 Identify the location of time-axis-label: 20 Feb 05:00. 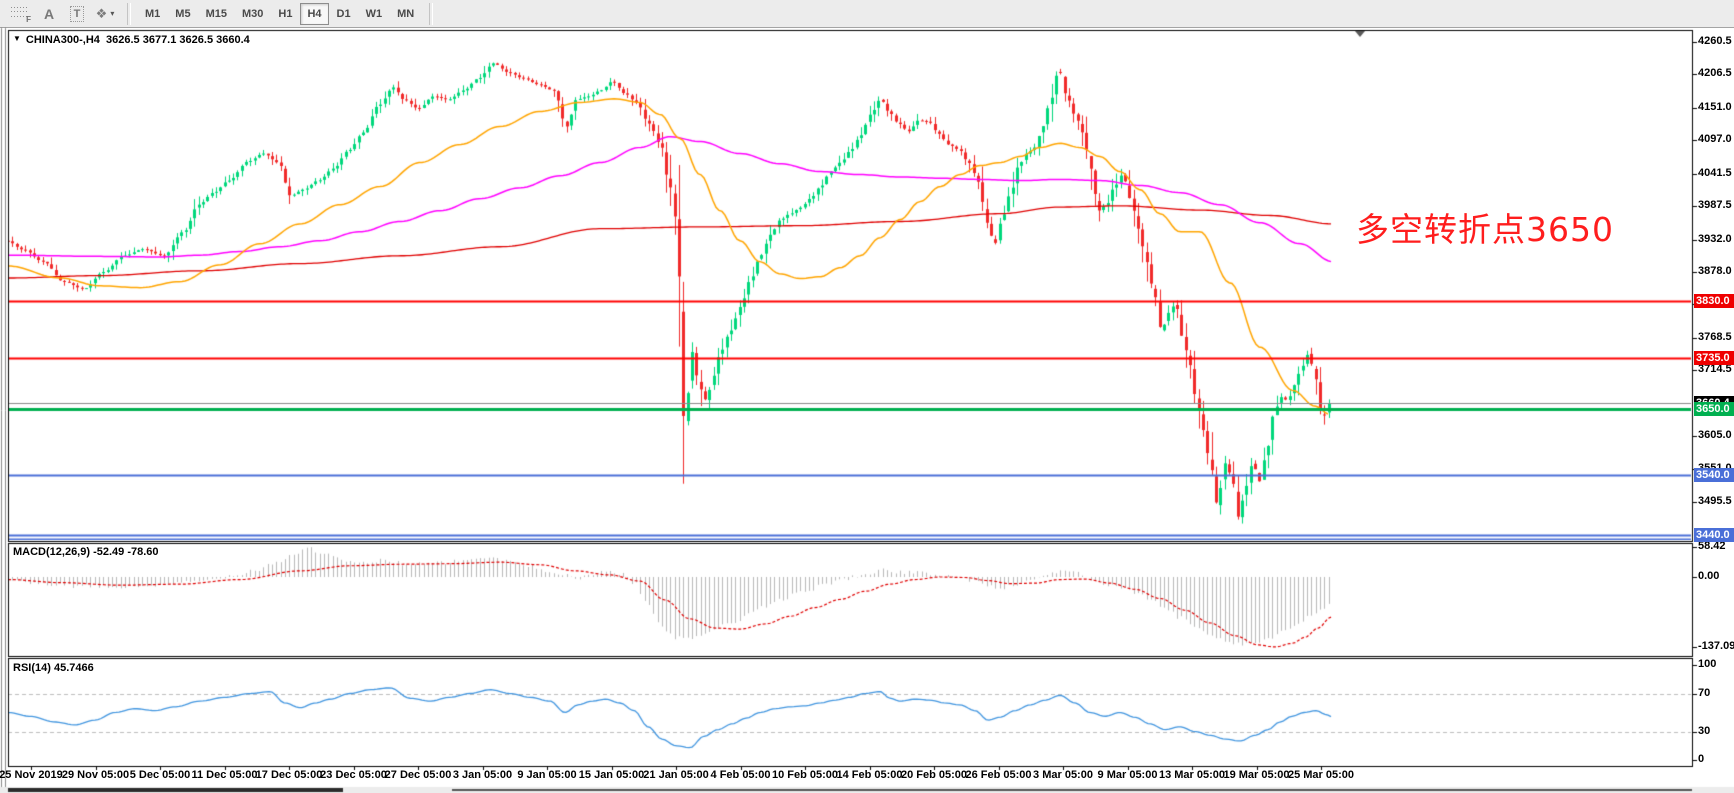
(934, 775).